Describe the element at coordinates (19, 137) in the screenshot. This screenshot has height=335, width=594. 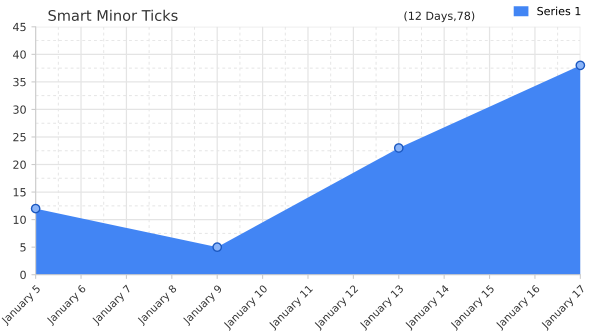
I see `y-tick-label: 25` at that location.